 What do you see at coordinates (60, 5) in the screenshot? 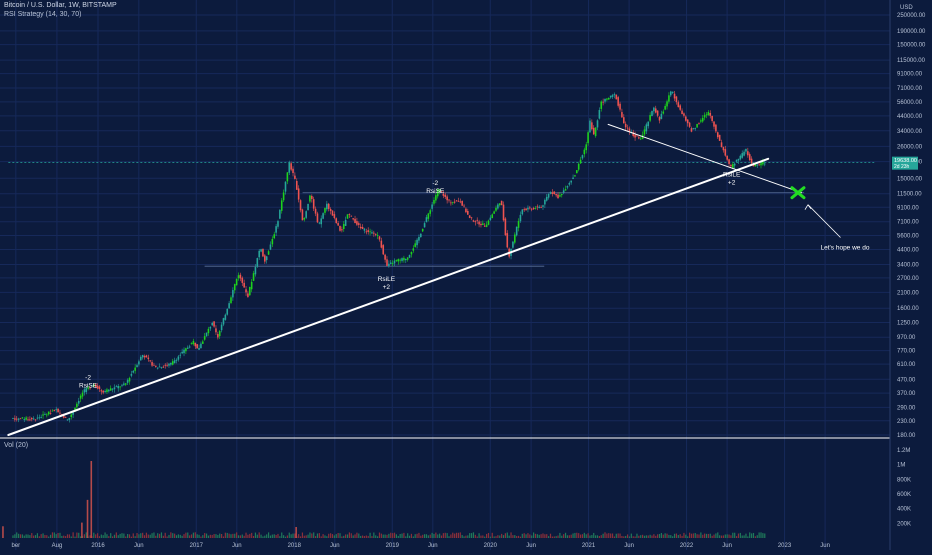
I see `symbol-title: Bitcoin / U.S. Dollar, 1W, BITSTAMP` at bounding box center [60, 5].